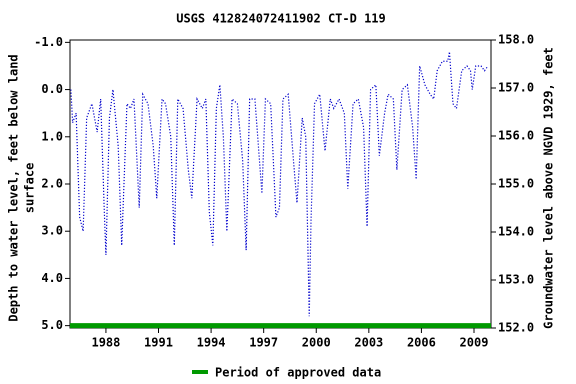 The image size is (576, 384). I want to click on y-axis-label: surface, so click(30, 188).